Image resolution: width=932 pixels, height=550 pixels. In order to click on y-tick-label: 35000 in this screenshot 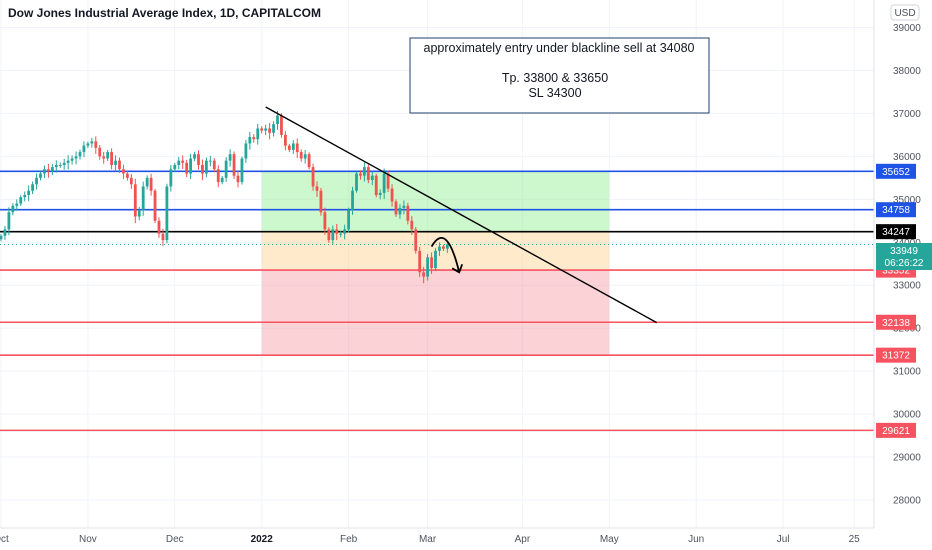, I will do `click(907, 200)`.